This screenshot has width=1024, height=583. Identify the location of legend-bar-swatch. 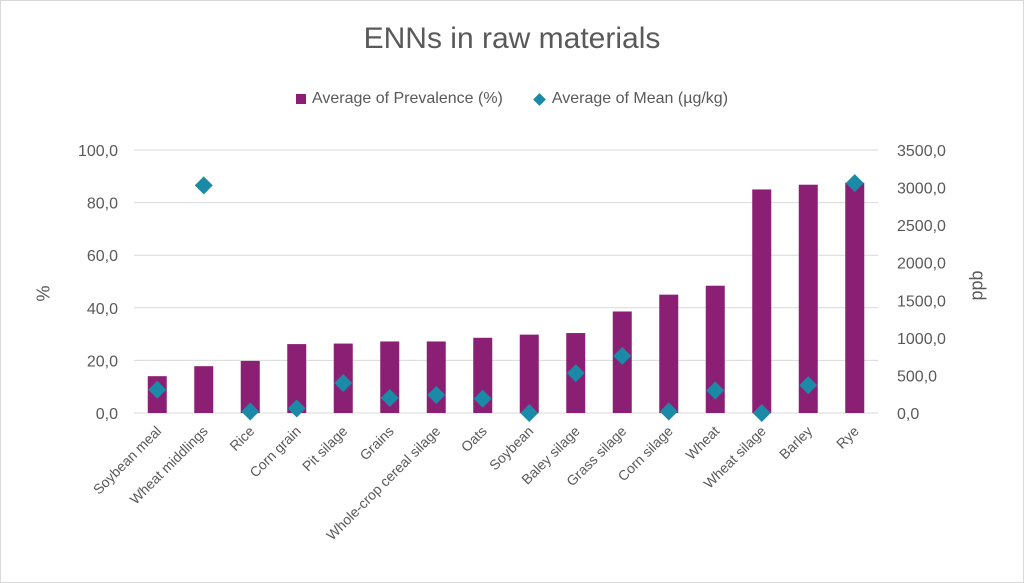
(300, 99).